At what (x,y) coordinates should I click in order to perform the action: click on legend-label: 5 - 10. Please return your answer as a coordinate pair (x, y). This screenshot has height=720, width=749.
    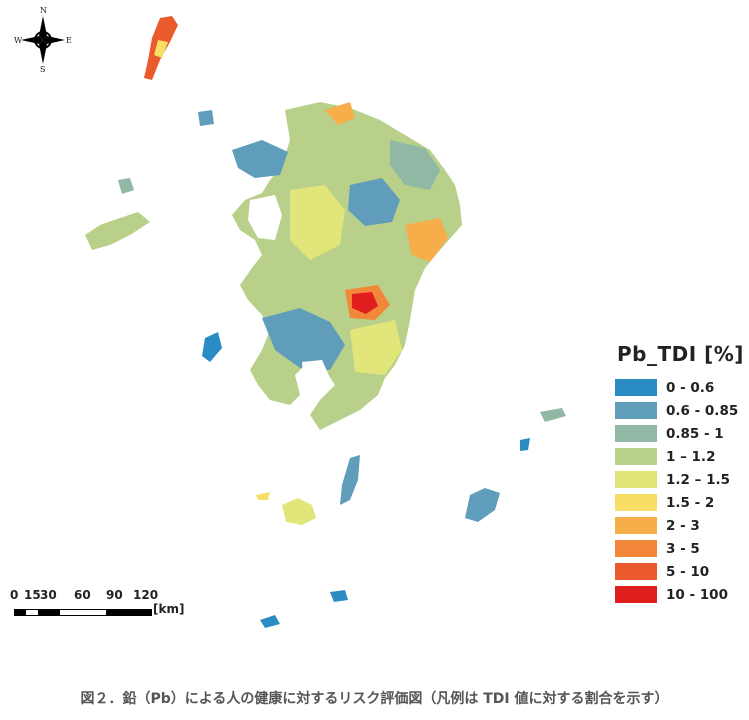
    Looking at the image, I should click on (688, 571).